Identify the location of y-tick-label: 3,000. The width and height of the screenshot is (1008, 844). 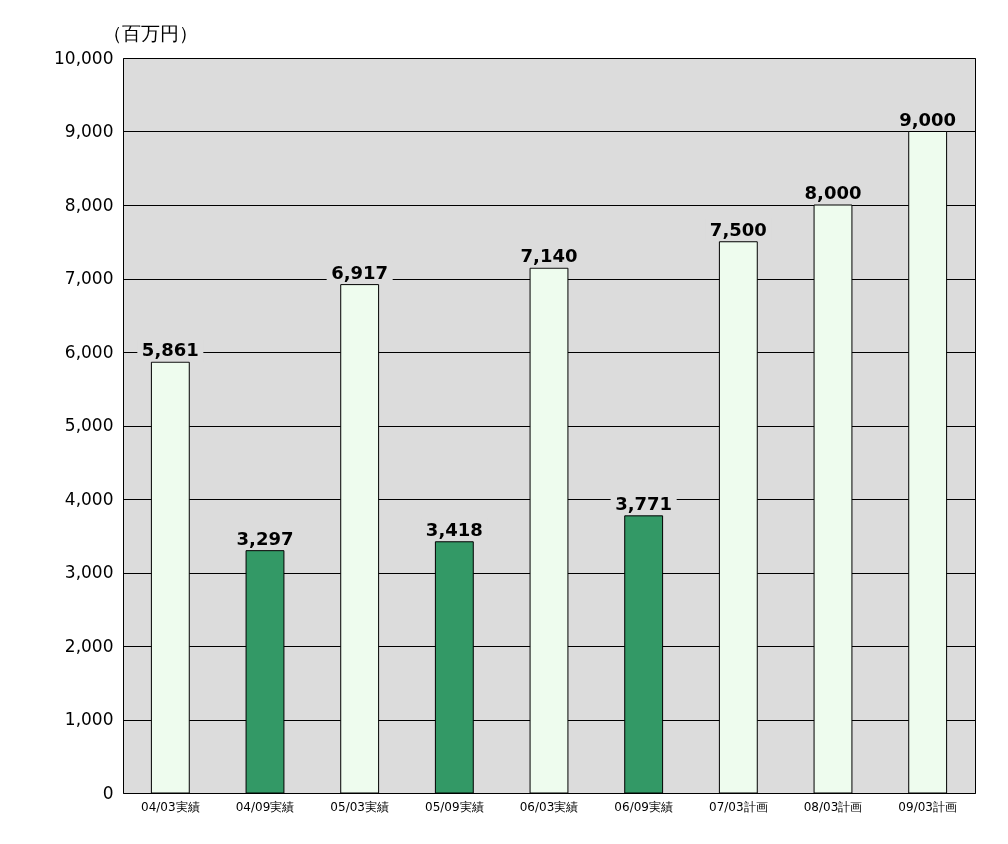
(89, 572).